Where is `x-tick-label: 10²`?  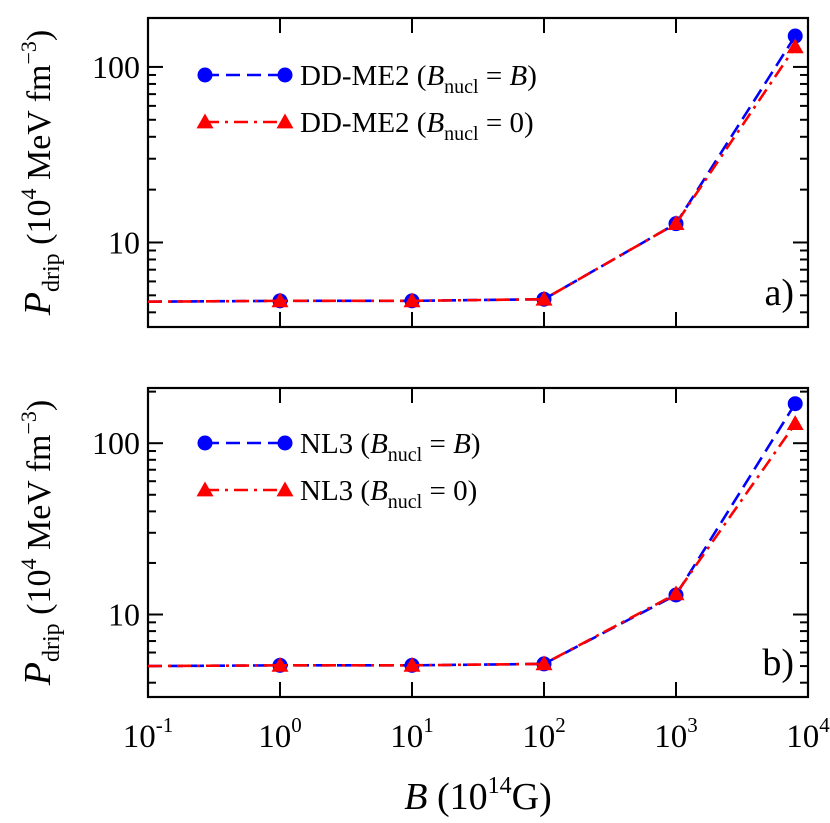
x-tick-label: 10² is located at coordinates (544, 734).